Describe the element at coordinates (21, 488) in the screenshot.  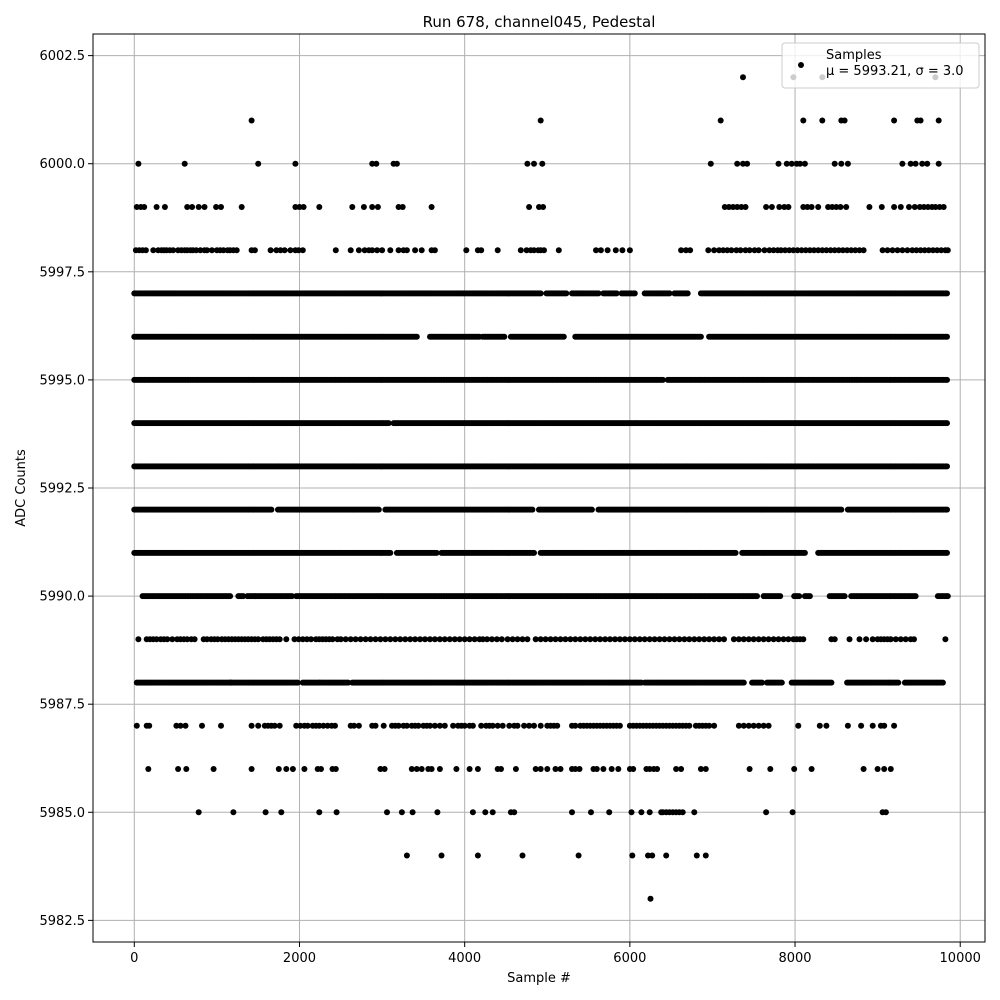
I see `y-axis-label: ADC Counts` at that location.